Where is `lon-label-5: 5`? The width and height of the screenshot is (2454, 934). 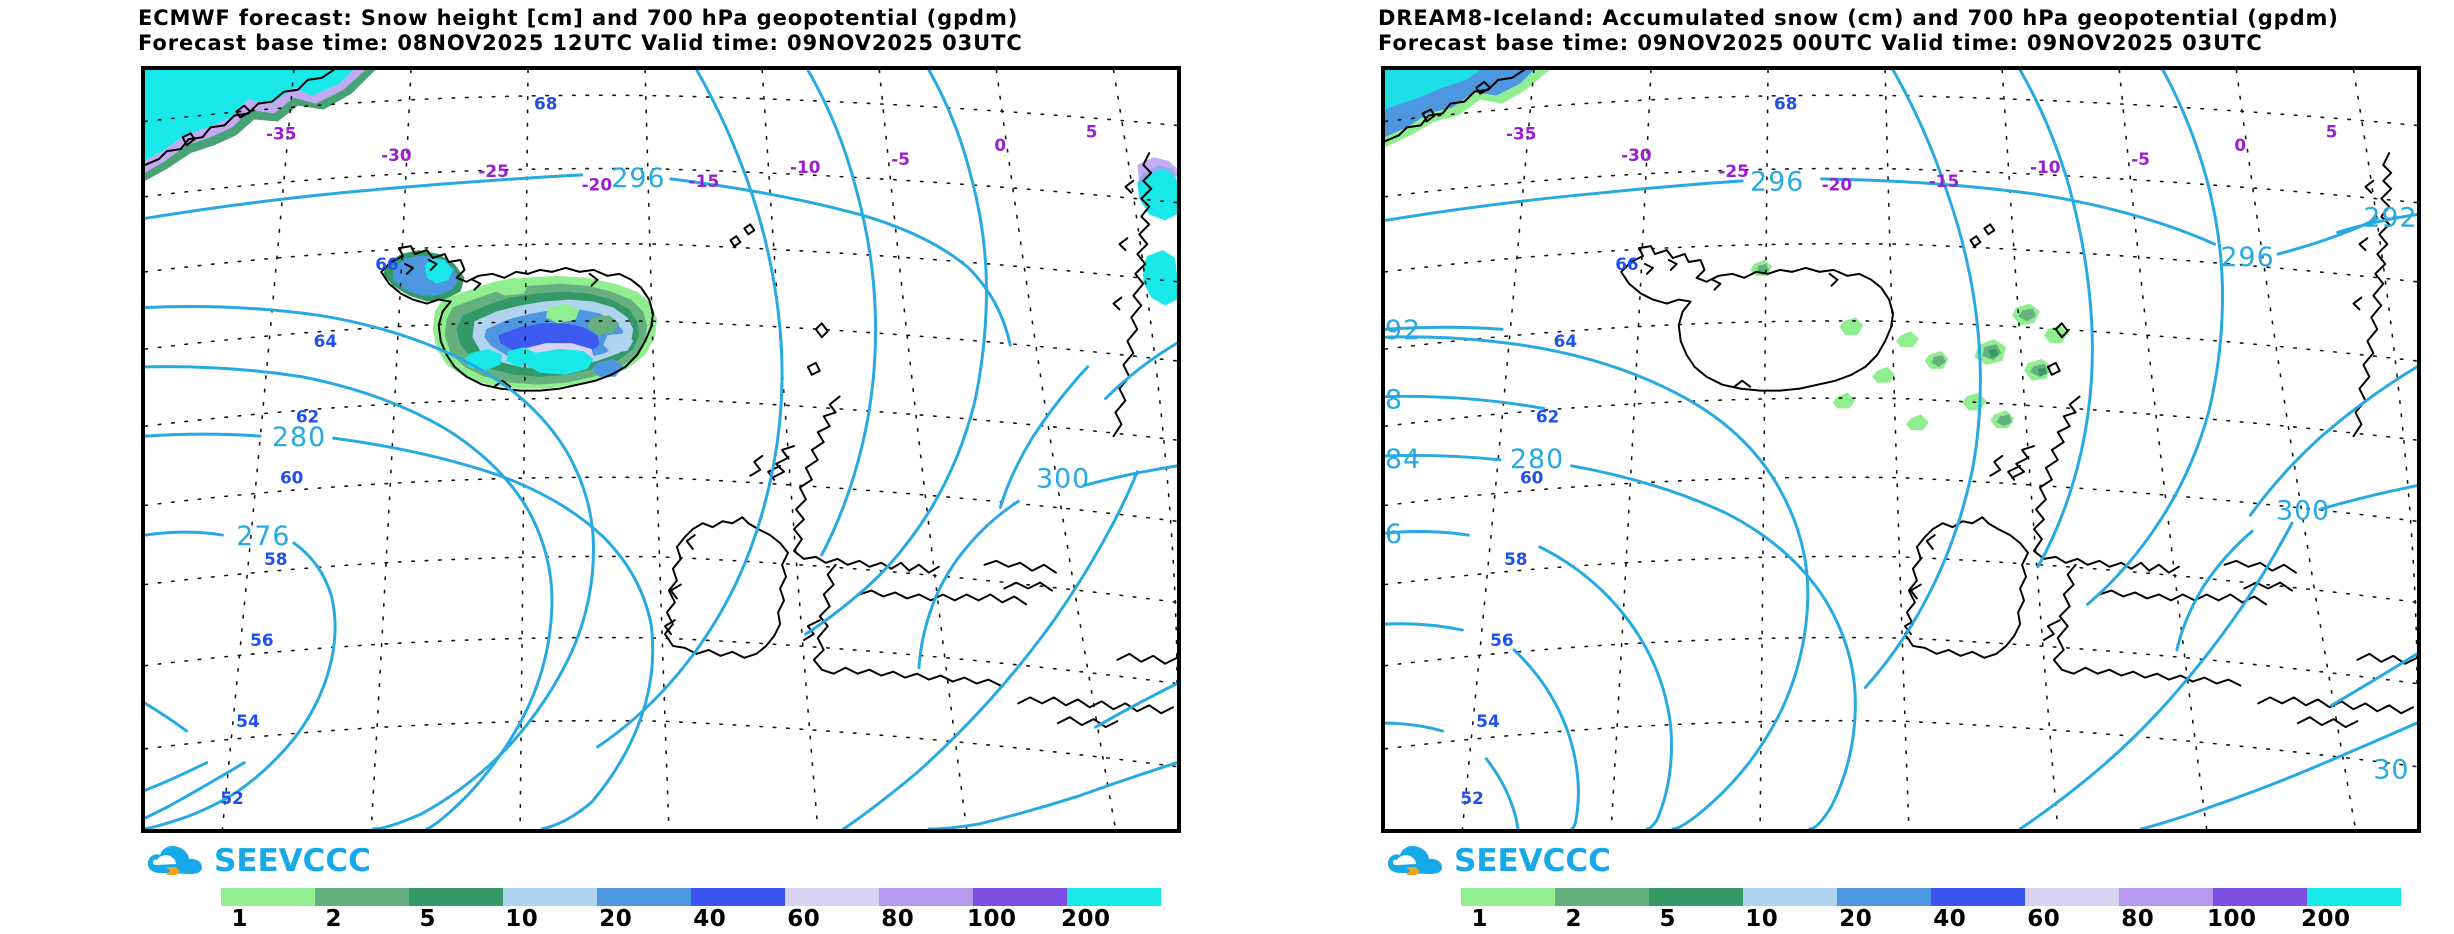
lon-label-5: 5 is located at coordinates (1092, 131).